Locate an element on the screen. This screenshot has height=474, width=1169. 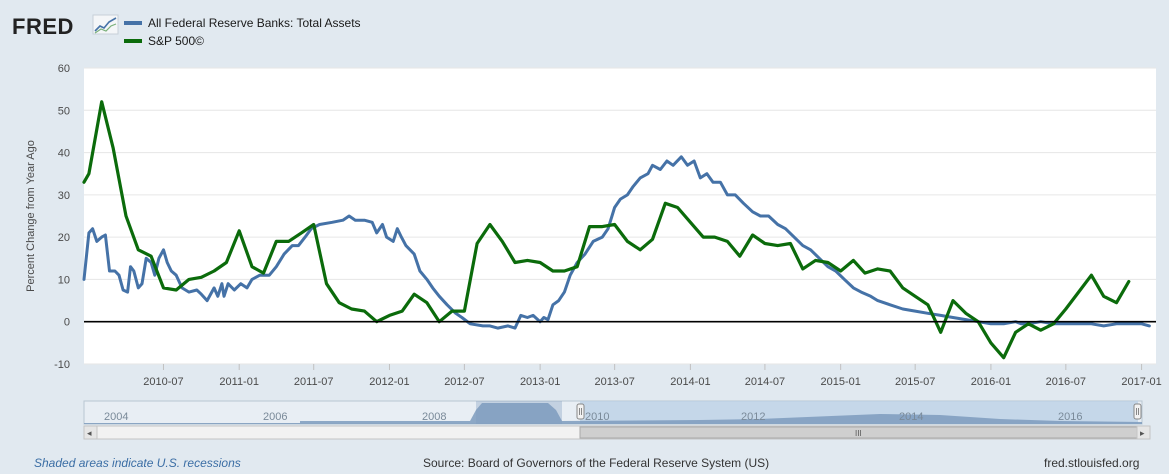
y-tick-label: 20 is located at coordinates (64, 238).